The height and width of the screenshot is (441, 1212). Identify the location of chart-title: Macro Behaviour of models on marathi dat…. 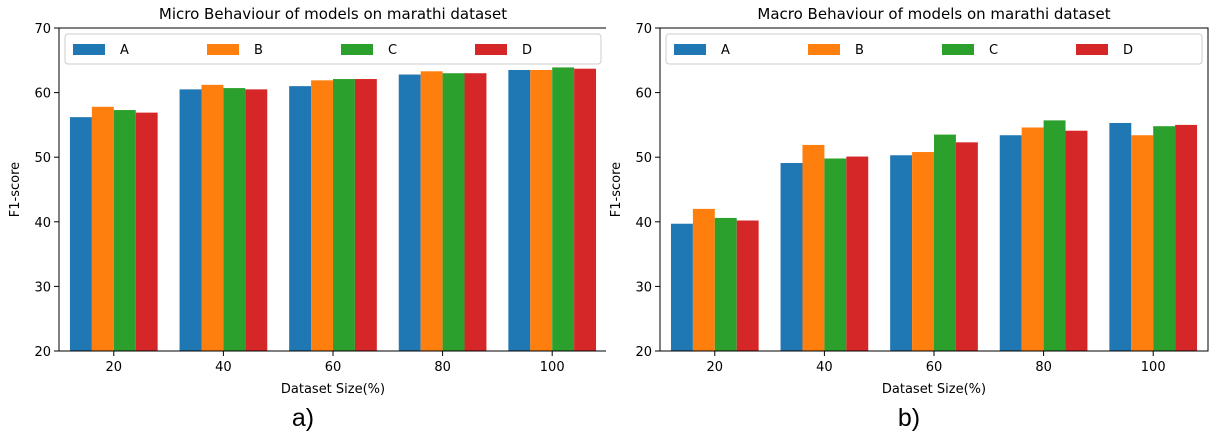
(933, 14).